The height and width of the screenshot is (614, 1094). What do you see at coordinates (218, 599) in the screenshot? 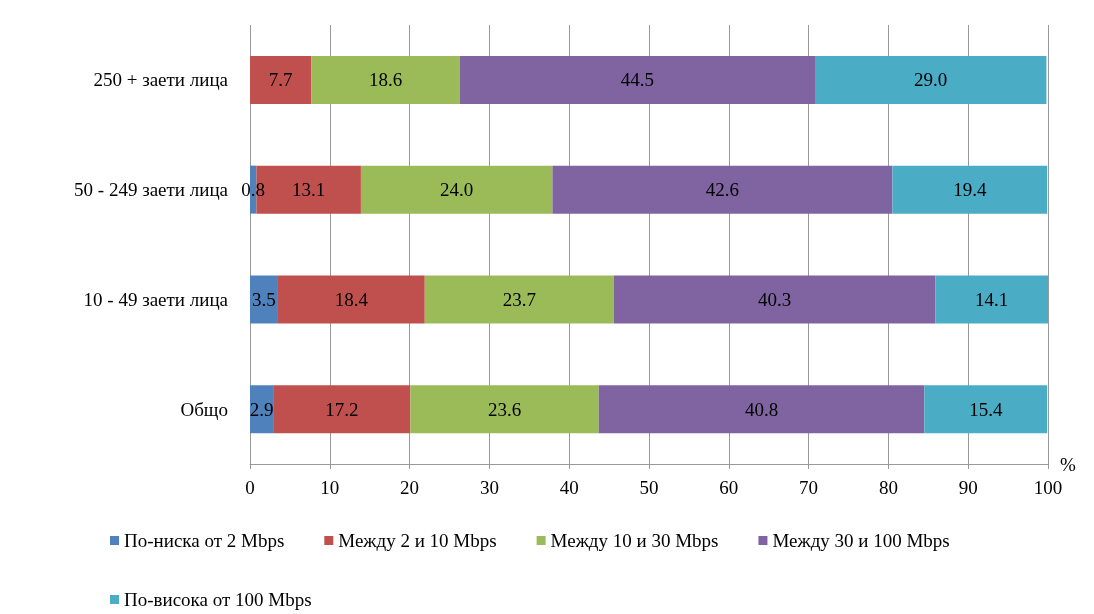
I see `legend-label: По-висока от 100 Mbps` at bounding box center [218, 599].